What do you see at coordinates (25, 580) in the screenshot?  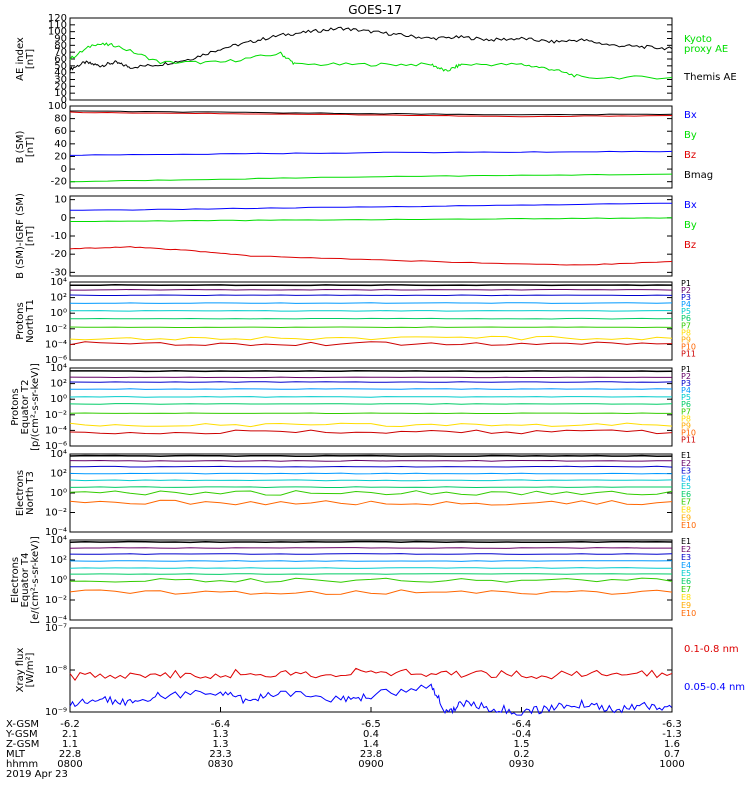 I see `y-axis-label: ElectronsEquator T4[e/(cm²-s-sr-keV)]` at bounding box center [25, 580].